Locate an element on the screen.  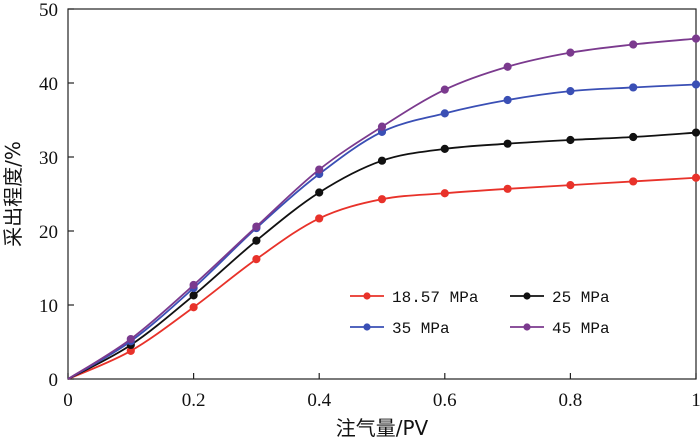
legend-item: 18.57 MPa is located at coordinates (414, 298).